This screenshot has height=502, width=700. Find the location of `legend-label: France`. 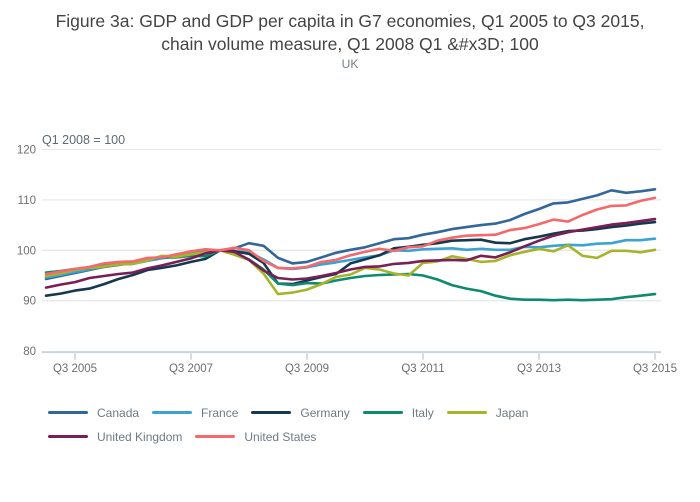

legend-label: France is located at coordinates (220, 412).